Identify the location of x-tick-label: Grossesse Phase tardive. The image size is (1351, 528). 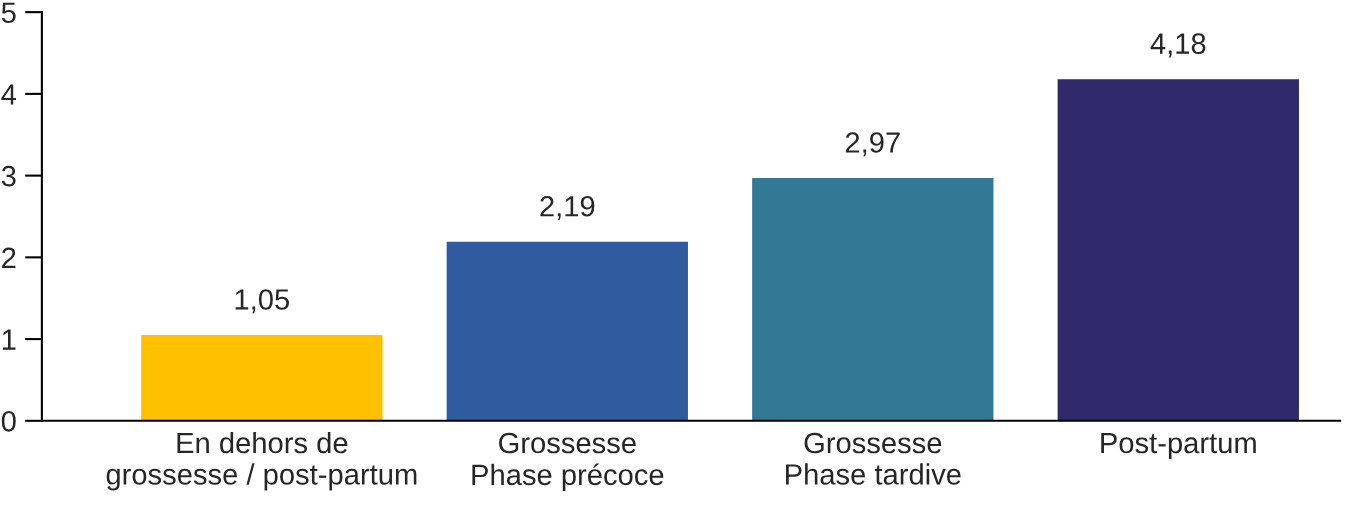
(873, 458).